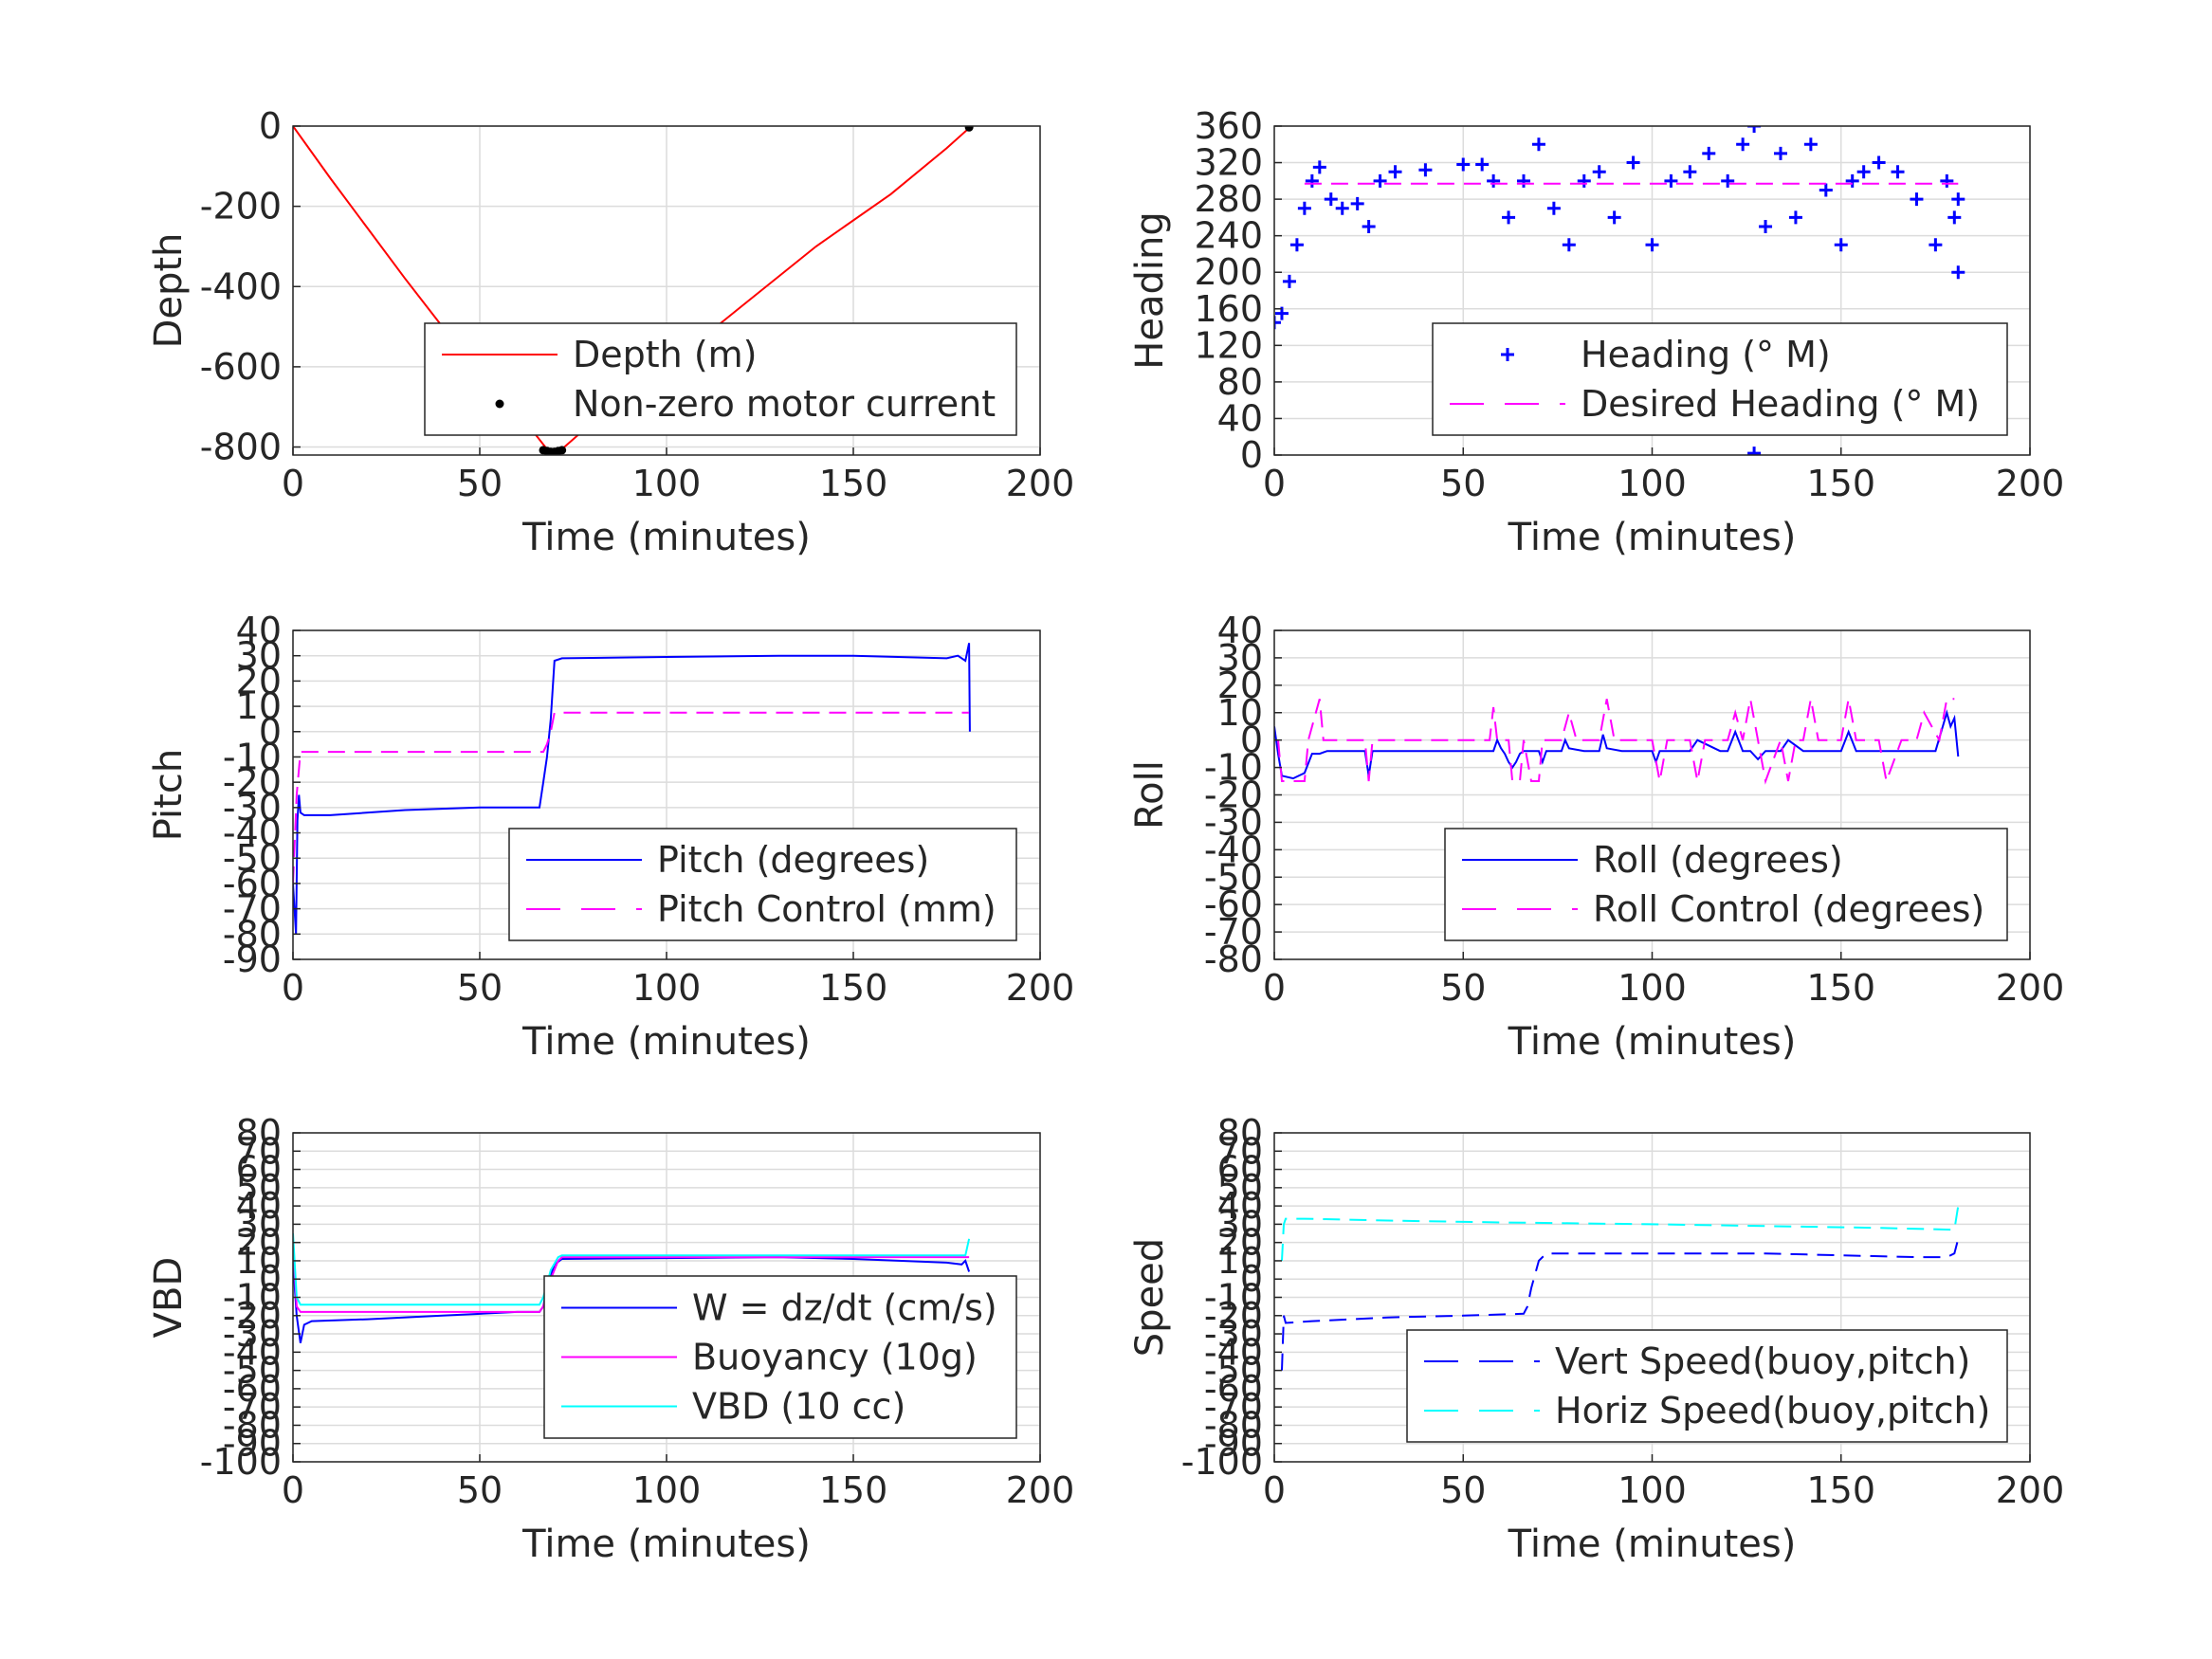 This screenshot has height=1659, width=2212. What do you see at coordinates (666, 1544) in the screenshot?
I see `vbd-xlabel: Time (minutes)` at bounding box center [666, 1544].